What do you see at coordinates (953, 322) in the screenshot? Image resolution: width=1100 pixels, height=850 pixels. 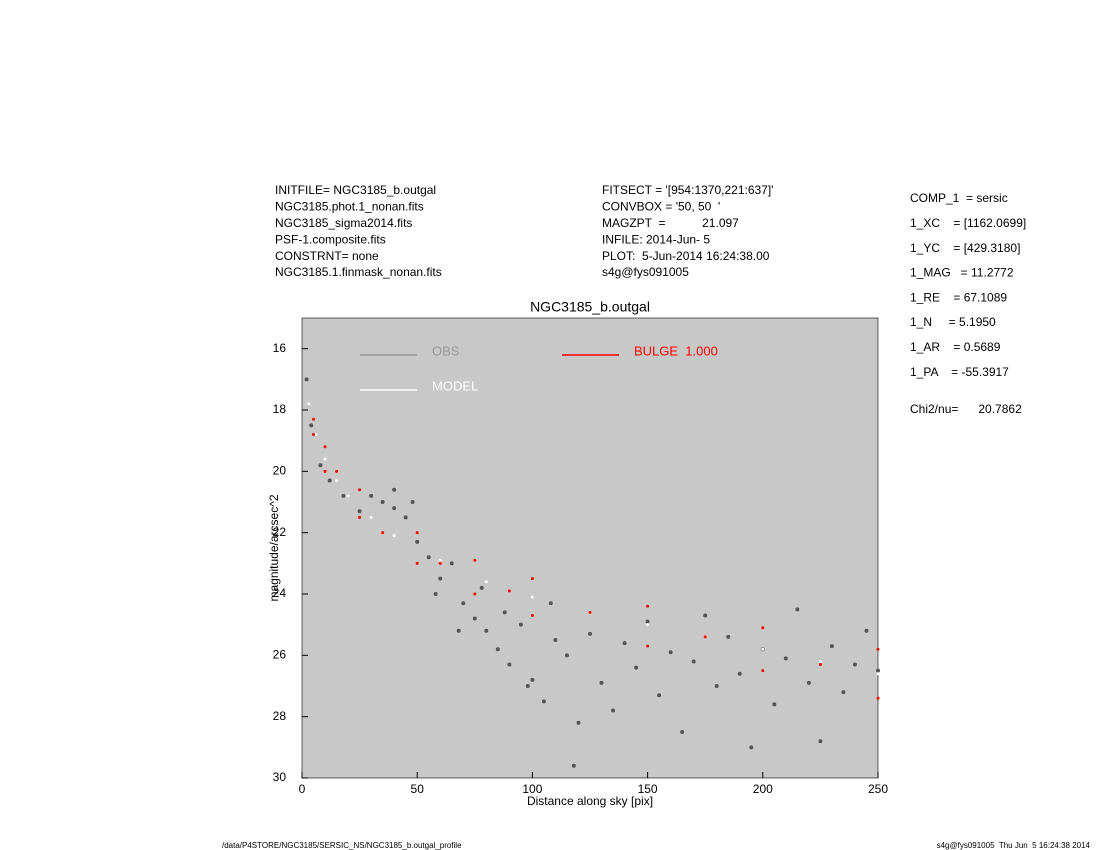 I see `header-right-line: 1_N = 5.1950` at bounding box center [953, 322].